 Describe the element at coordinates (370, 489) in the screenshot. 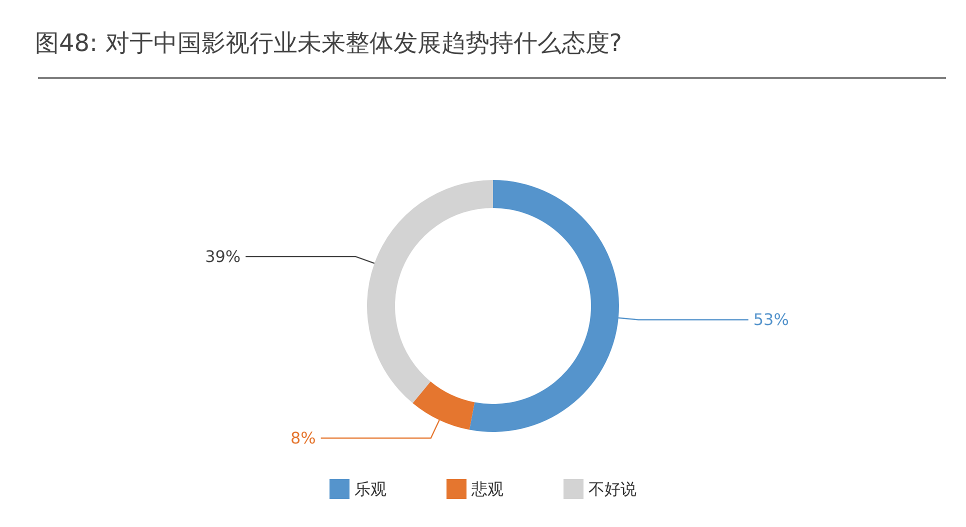

I see `legend-label: 乐观` at that location.